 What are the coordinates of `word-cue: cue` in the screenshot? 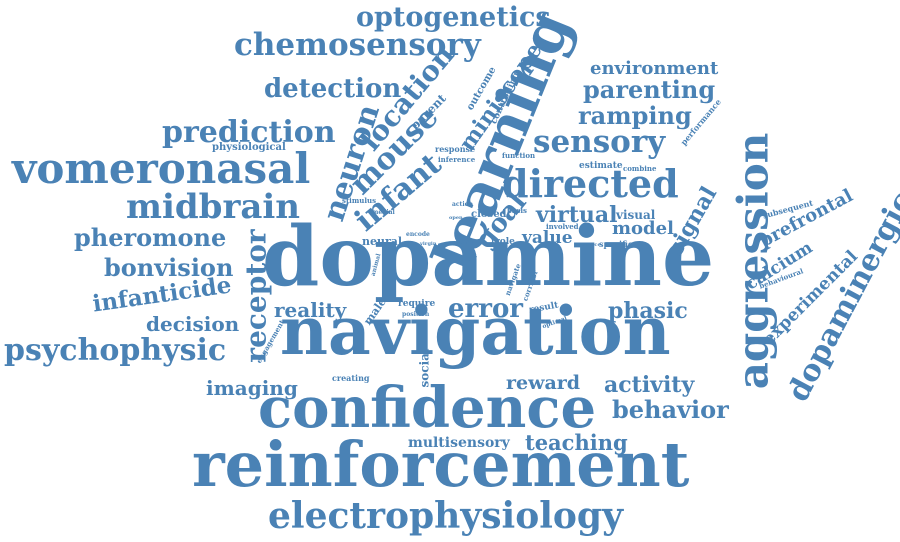 It's located at (466, 259).